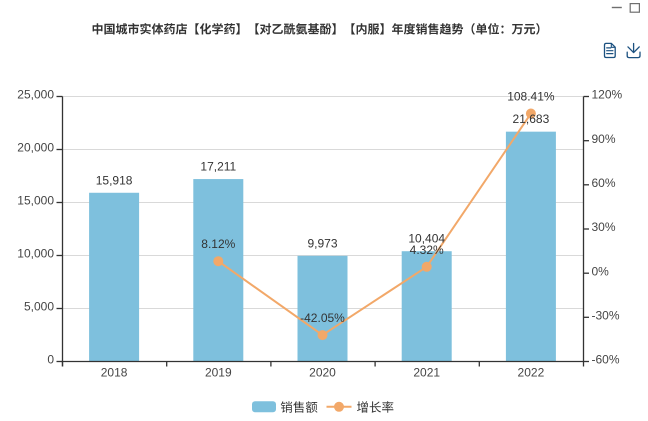 This screenshot has height=421, width=648. What do you see at coordinates (426, 372) in the screenshot?
I see `svg-text: 2021` at bounding box center [426, 372].